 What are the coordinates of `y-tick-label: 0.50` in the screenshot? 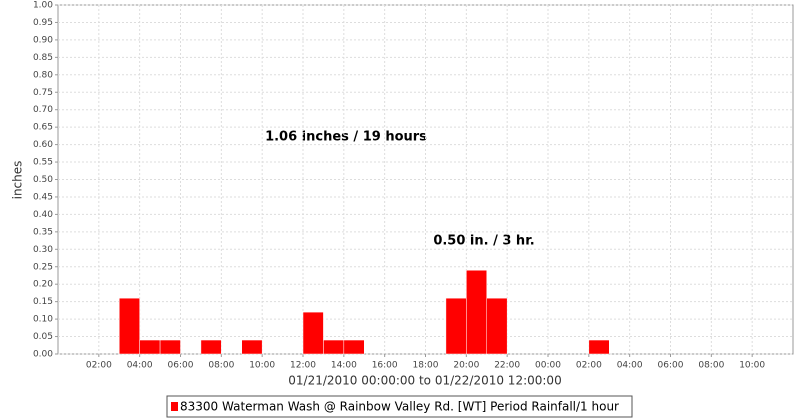 It's located at (43, 180).